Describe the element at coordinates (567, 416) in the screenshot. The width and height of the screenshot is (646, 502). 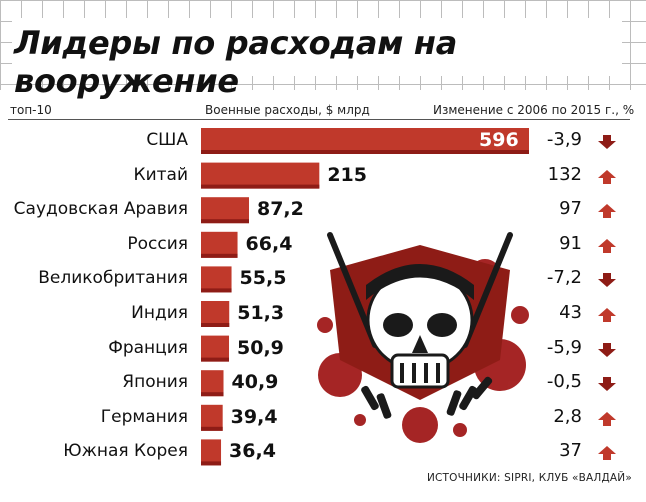
I see `change-label: 2,8` at that location.